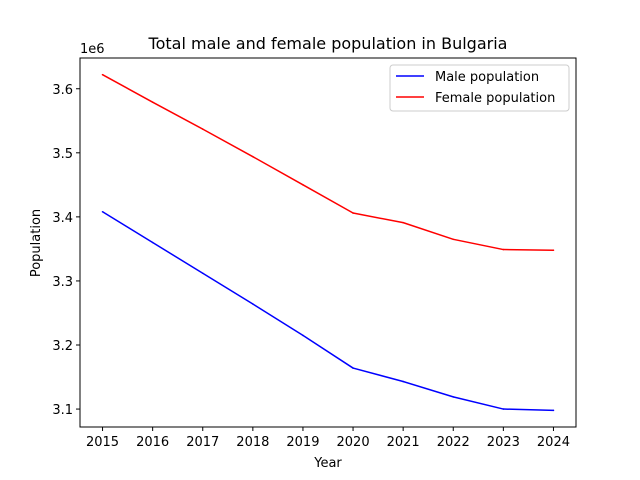 The width and height of the screenshot is (640, 480). Describe the element at coordinates (487, 77) in the screenshot. I see `legend-label-male: Male population` at that location.